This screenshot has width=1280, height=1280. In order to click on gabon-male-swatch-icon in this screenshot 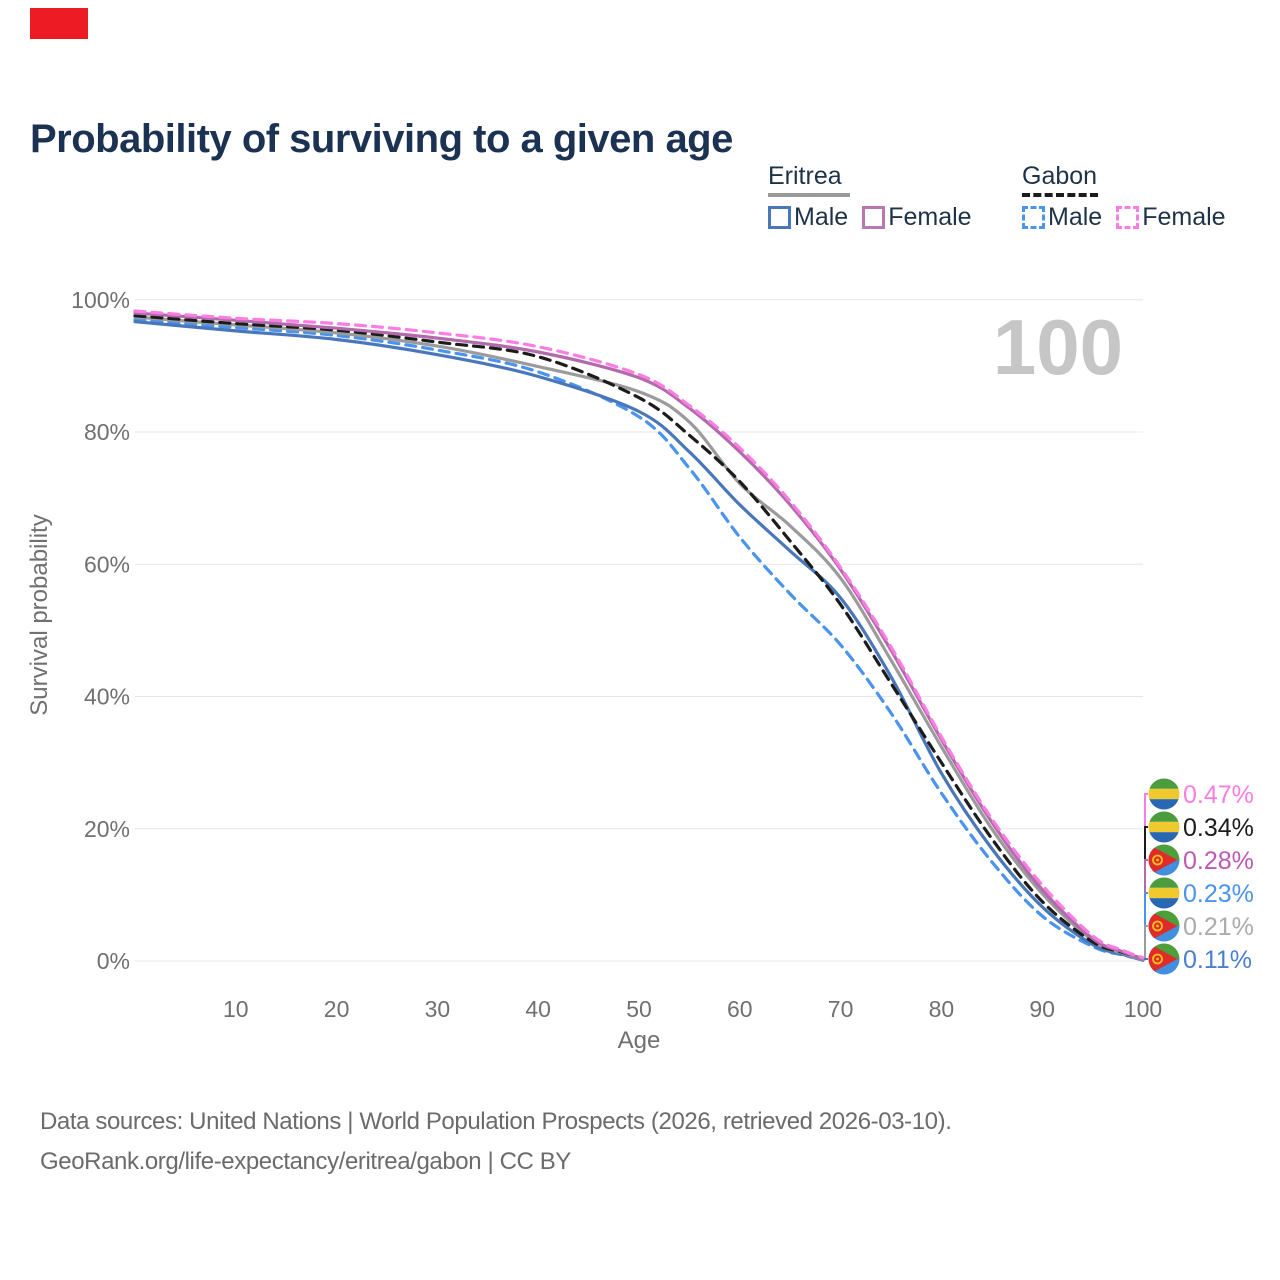, I will do `click(1033, 217)`.